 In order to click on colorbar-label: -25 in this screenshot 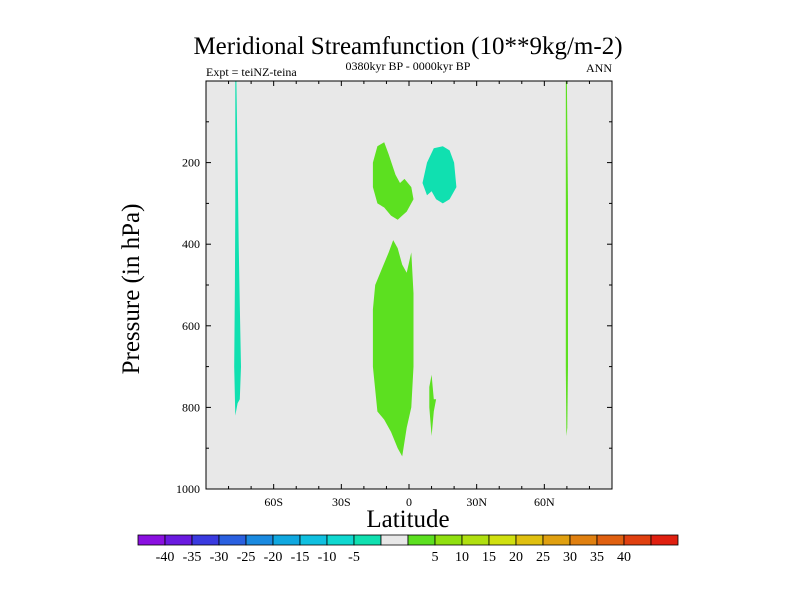, I will do `click(246, 557)`.